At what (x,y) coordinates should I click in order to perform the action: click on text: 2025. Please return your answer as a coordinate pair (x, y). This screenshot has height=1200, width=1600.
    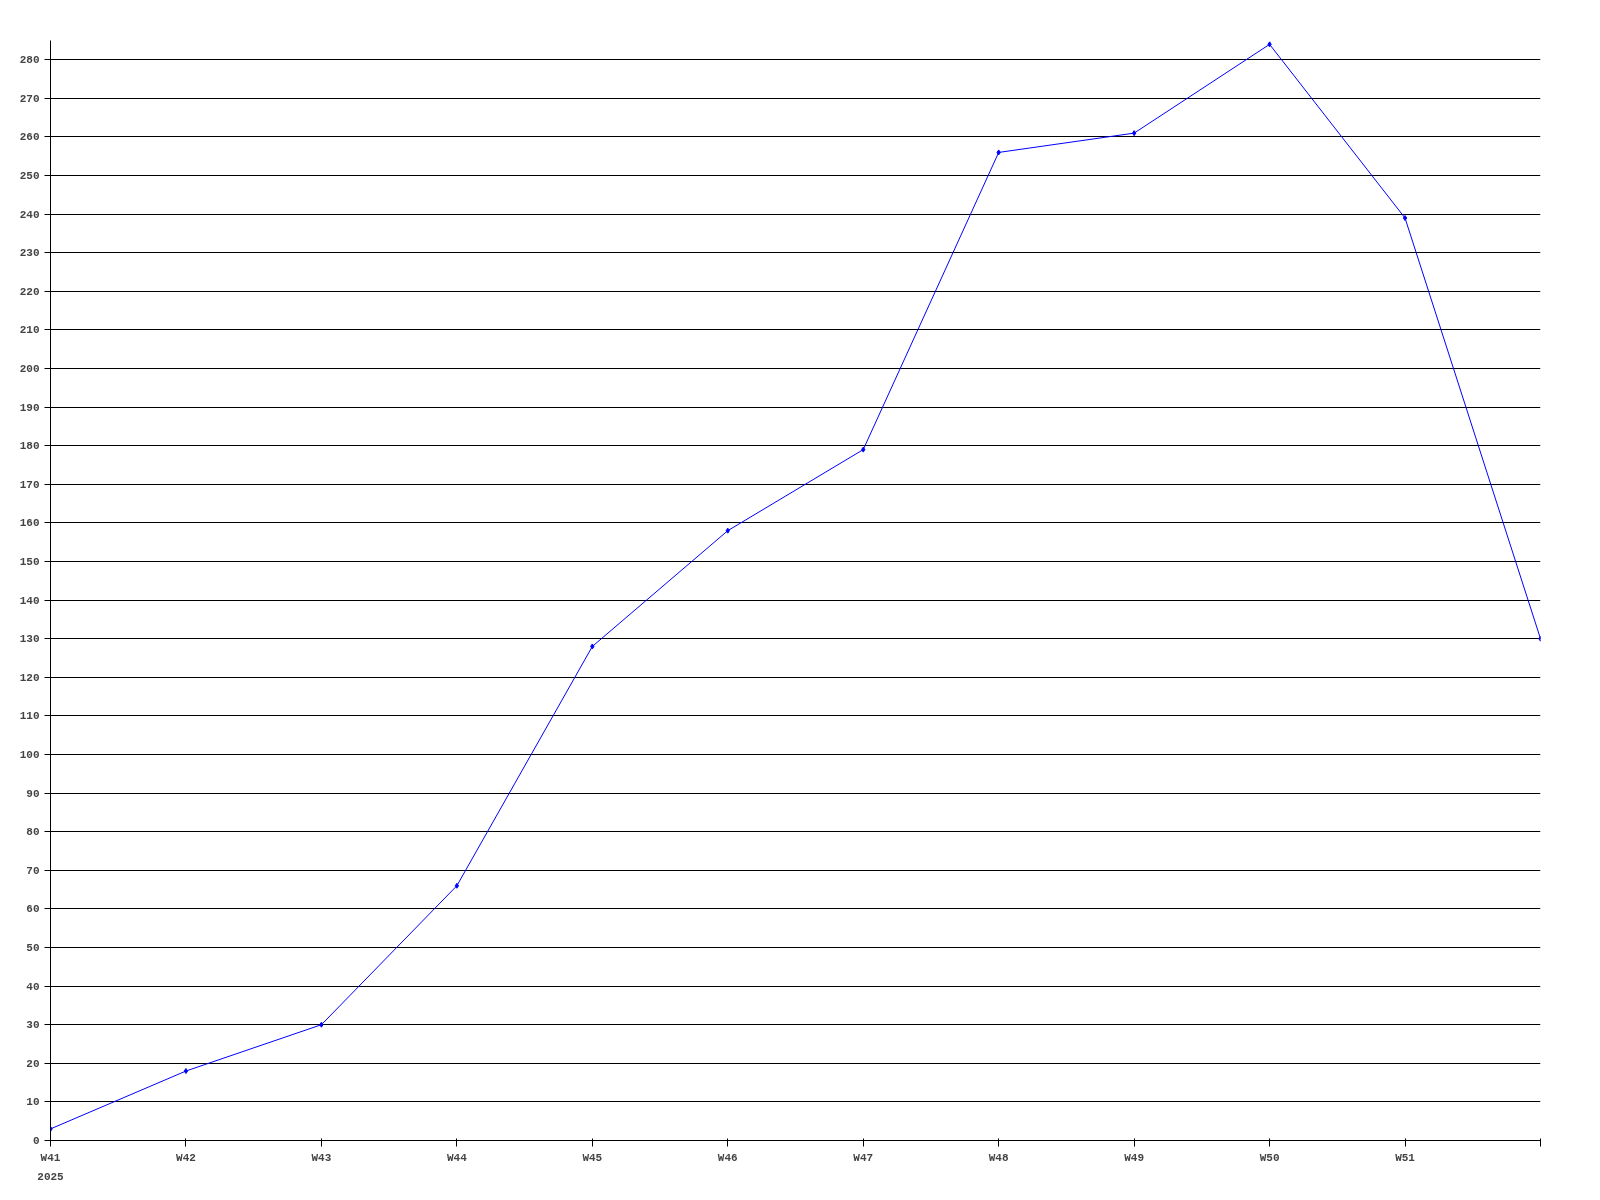
    Looking at the image, I should click on (51, 1176).